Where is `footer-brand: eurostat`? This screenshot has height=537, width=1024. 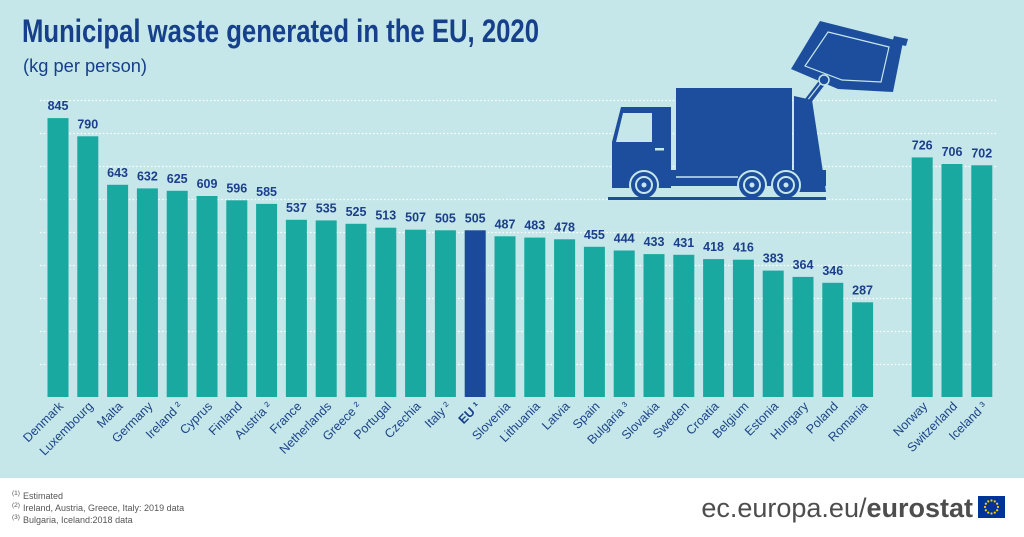
footer-brand: eurostat is located at coordinates (919, 508).